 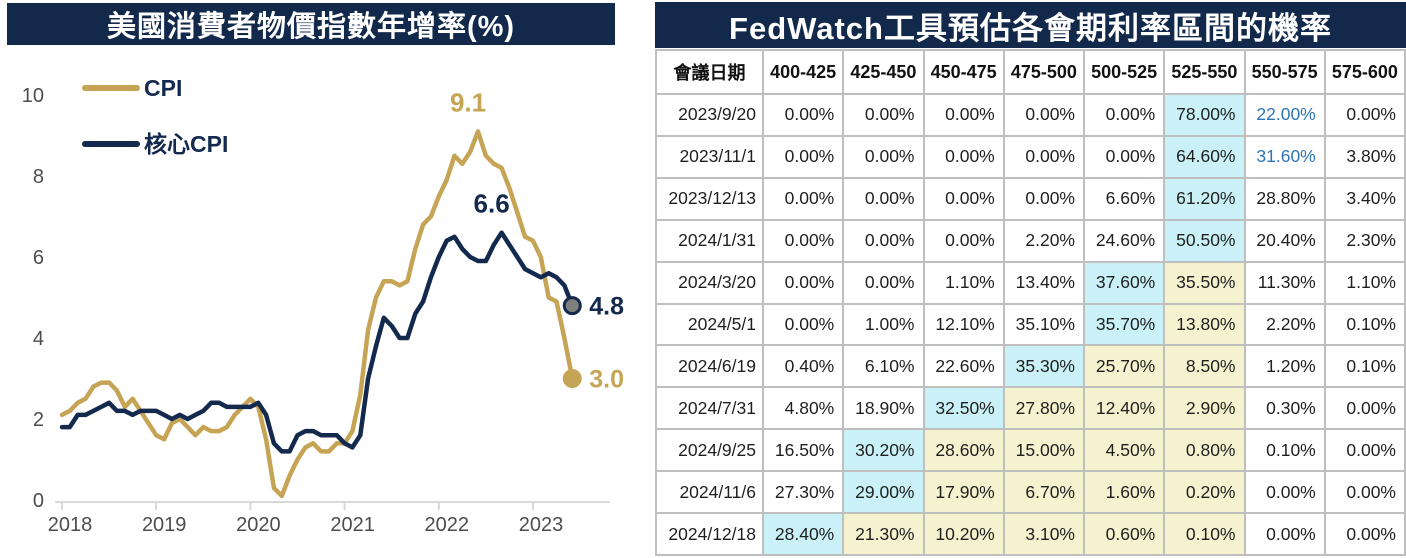 I want to click on meeting-date-cell: 2024/9/25, so click(x=709, y=450).